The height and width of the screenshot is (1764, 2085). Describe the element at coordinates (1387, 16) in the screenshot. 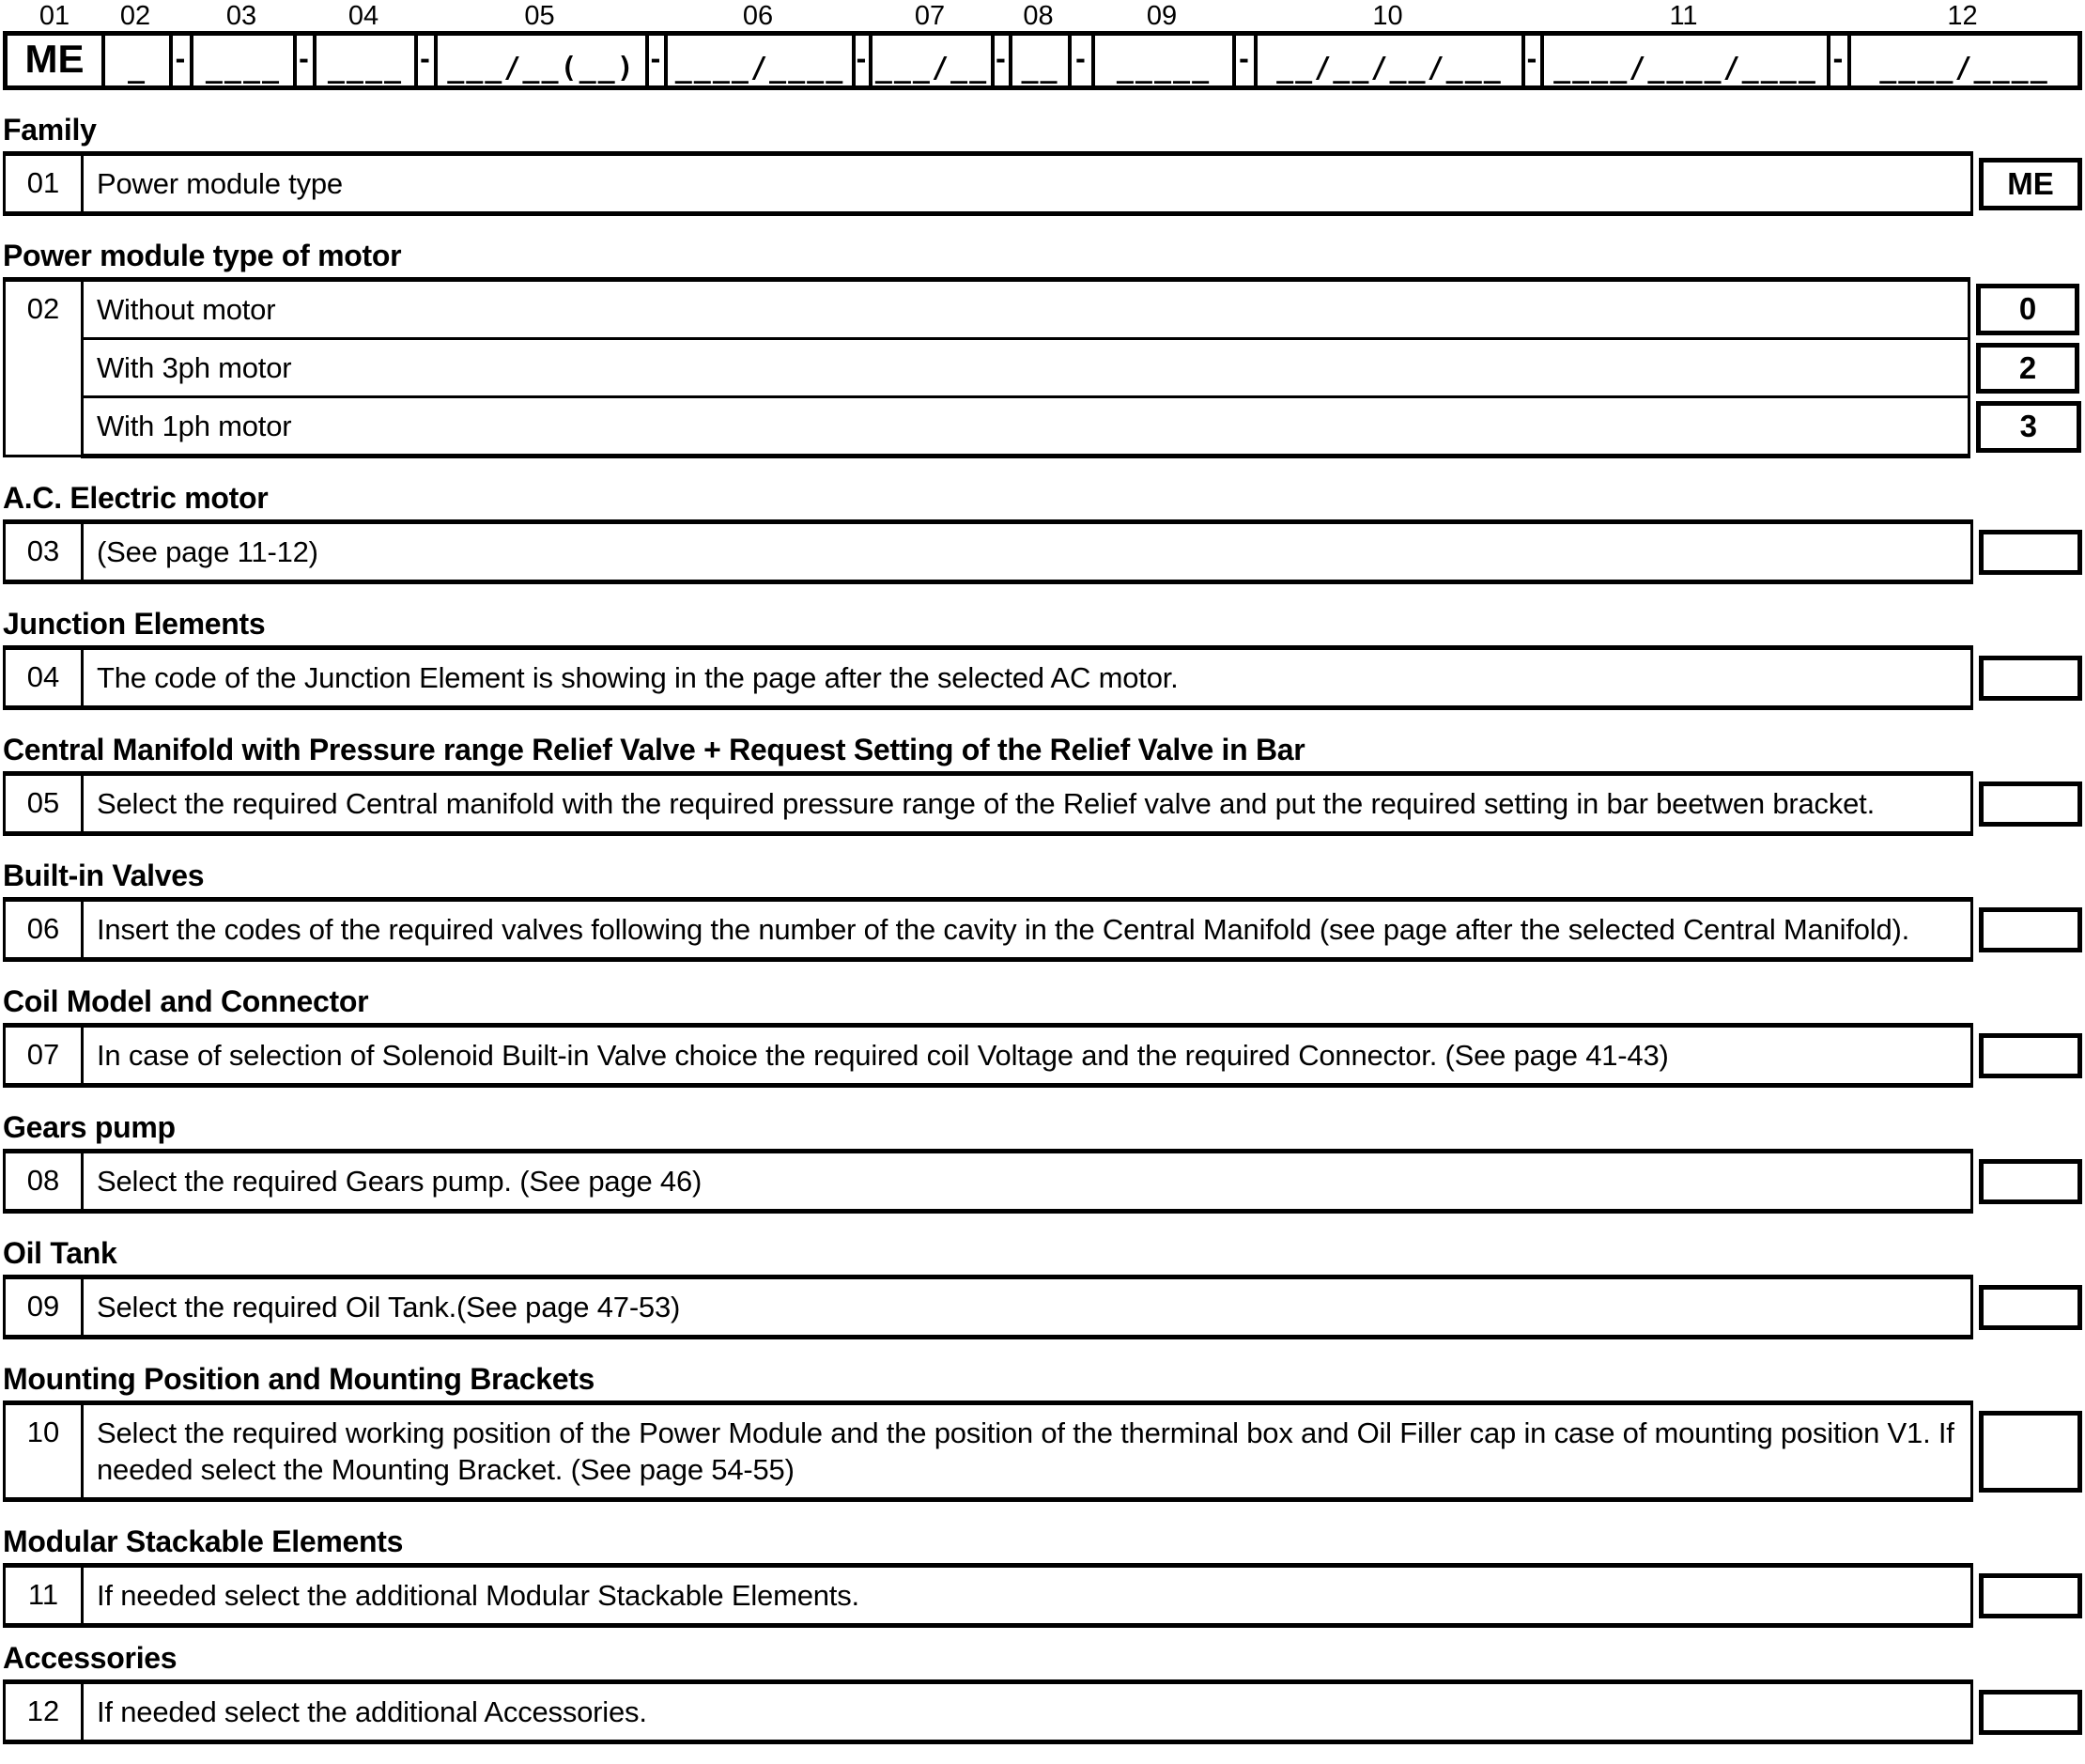

I see `code-column-number: 10` at that location.